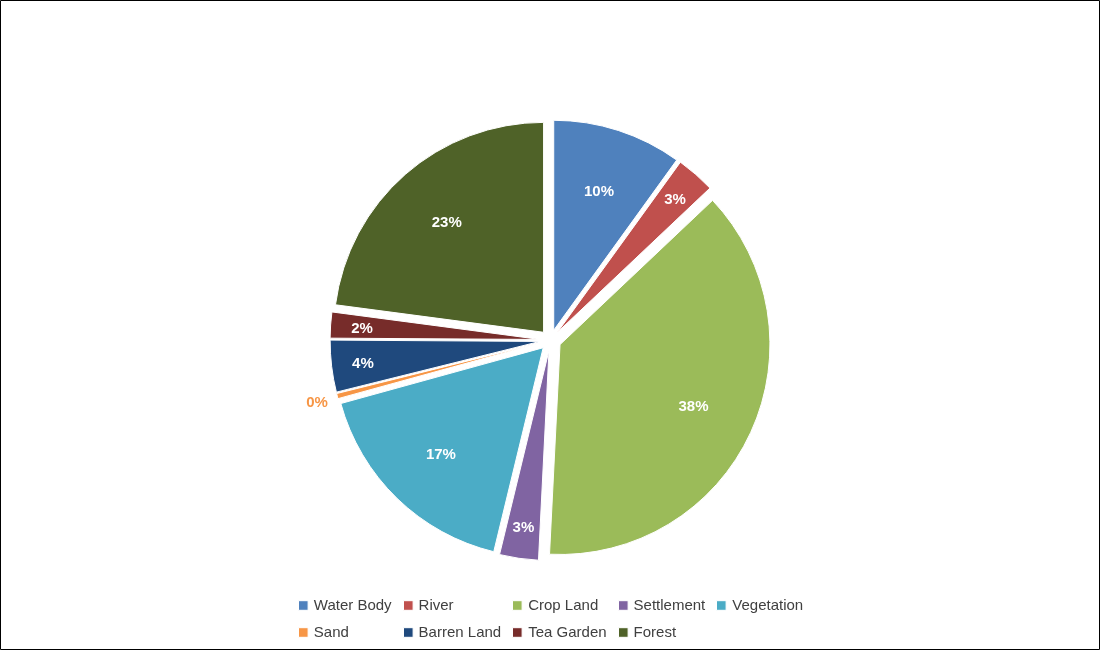 This screenshot has width=1106, height=657. What do you see at coordinates (460, 631) in the screenshot?
I see `legend-label: Barren Land` at bounding box center [460, 631].